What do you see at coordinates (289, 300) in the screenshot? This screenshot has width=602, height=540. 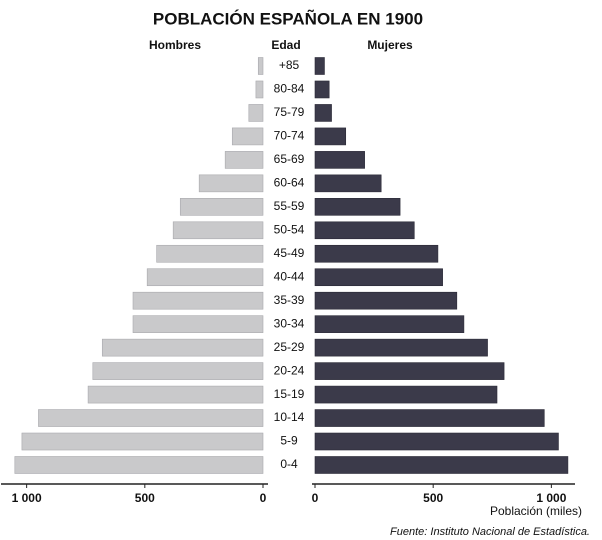 I see `category-label: 35-39` at bounding box center [289, 300].